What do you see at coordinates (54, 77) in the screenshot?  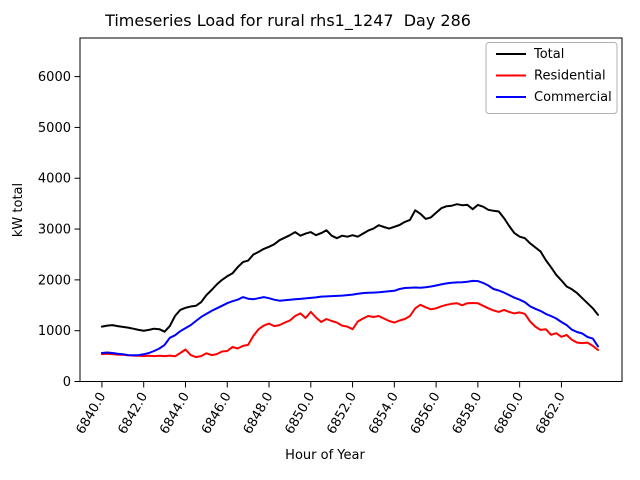 I see `y-tick-label: 6000` at bounding box center [54, 77].